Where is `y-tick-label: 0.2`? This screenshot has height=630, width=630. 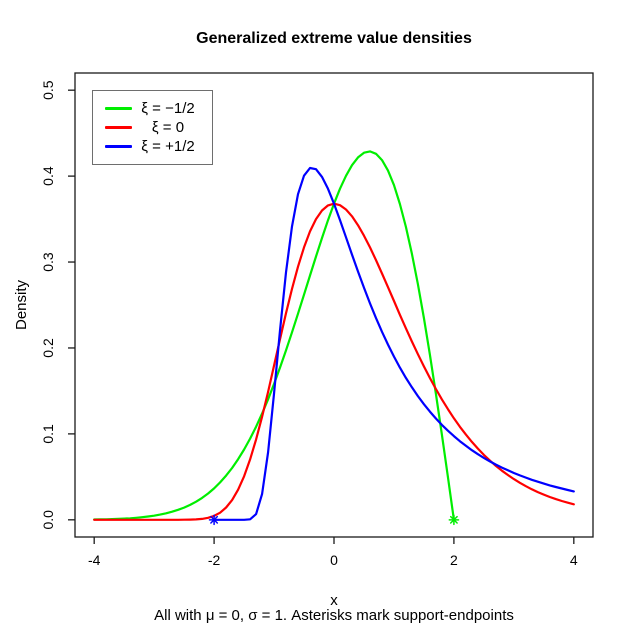 y-tick-label: 0.2 is located at coordinates (48, 348).